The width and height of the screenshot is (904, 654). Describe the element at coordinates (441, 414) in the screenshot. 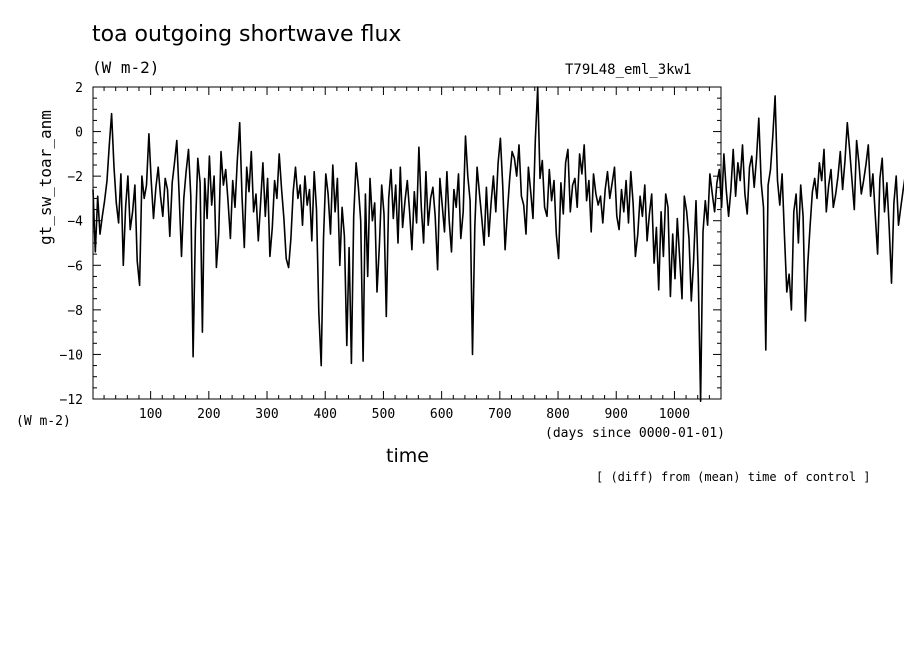

I see `x-tick-label: 600` at that location.